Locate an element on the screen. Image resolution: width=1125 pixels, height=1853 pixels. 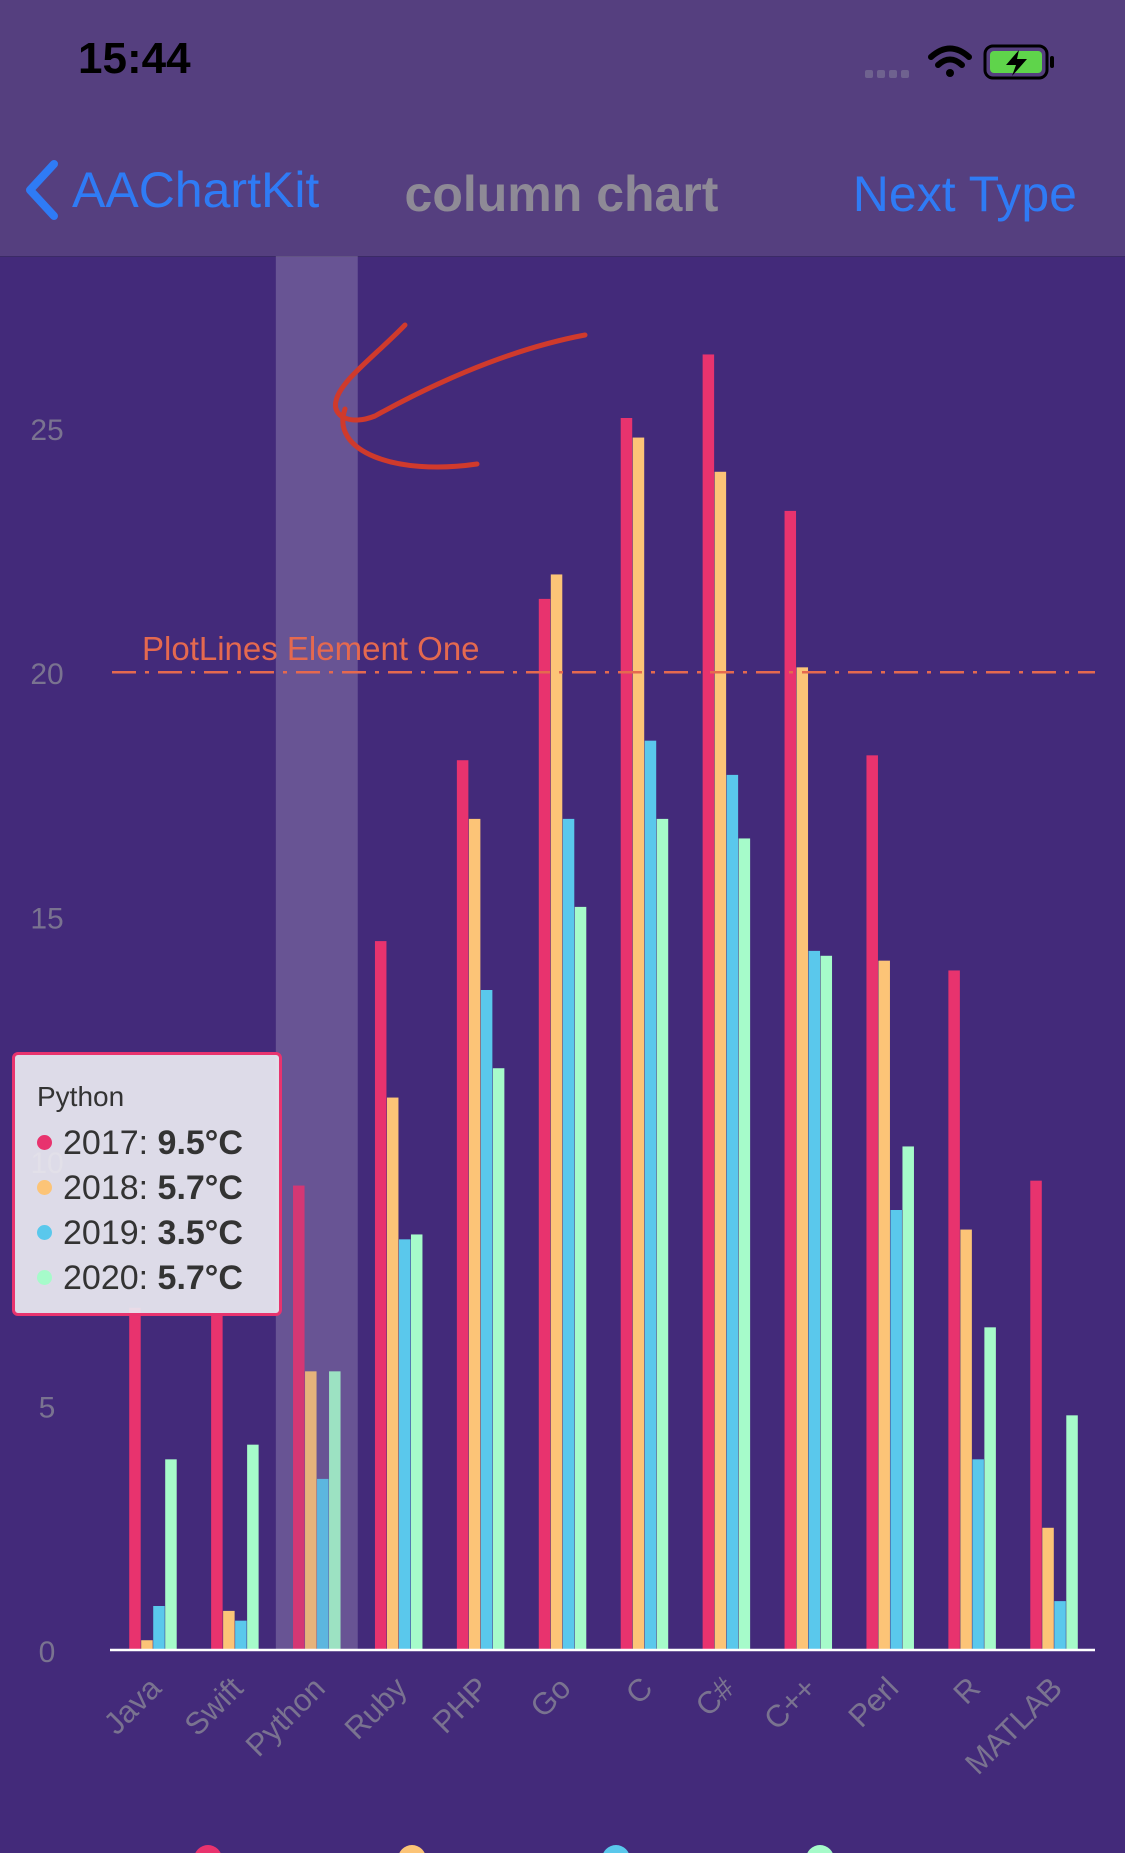
bar-2019-python is located at coordinates (323, 1564).